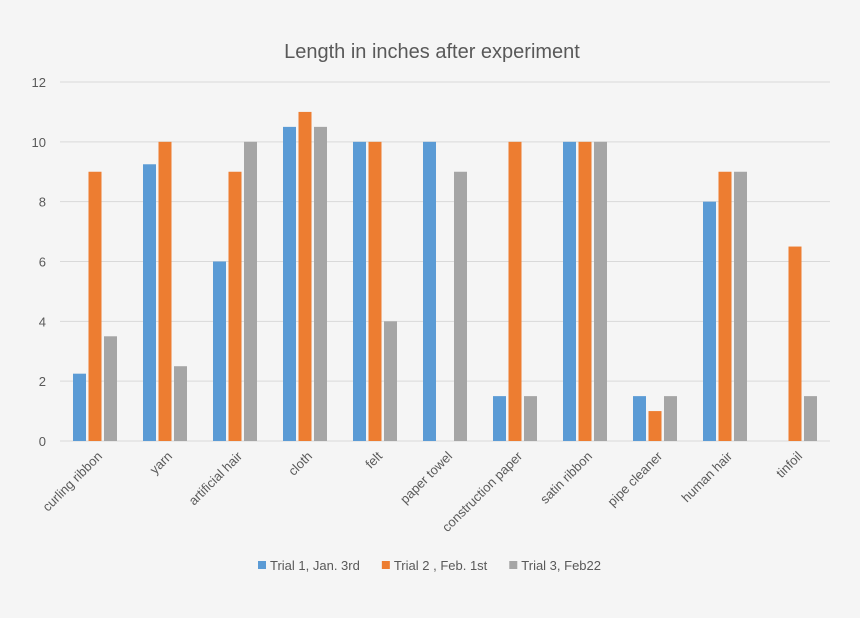 The height and width of the screenshot is (618, 860). What do you see at coordinates (39, 142) in the screenshot?
I see `y-tick-label: 10` at bounding box center [39, 142].